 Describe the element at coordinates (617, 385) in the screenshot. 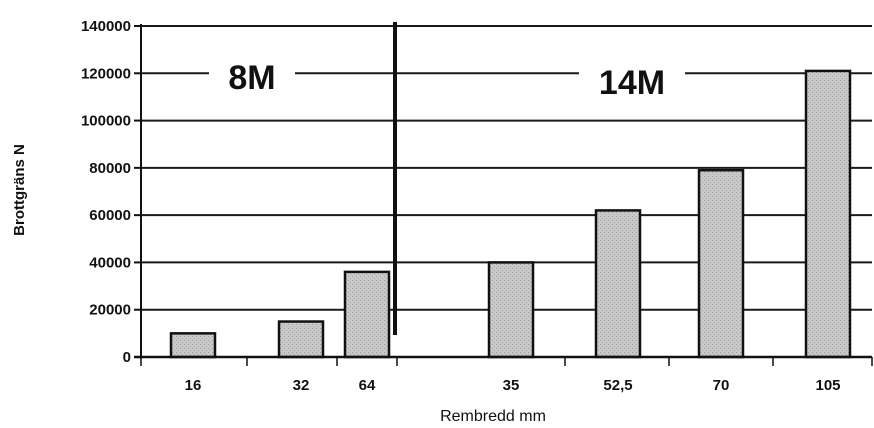

I see `x-tick-label: 52,5` at that location.